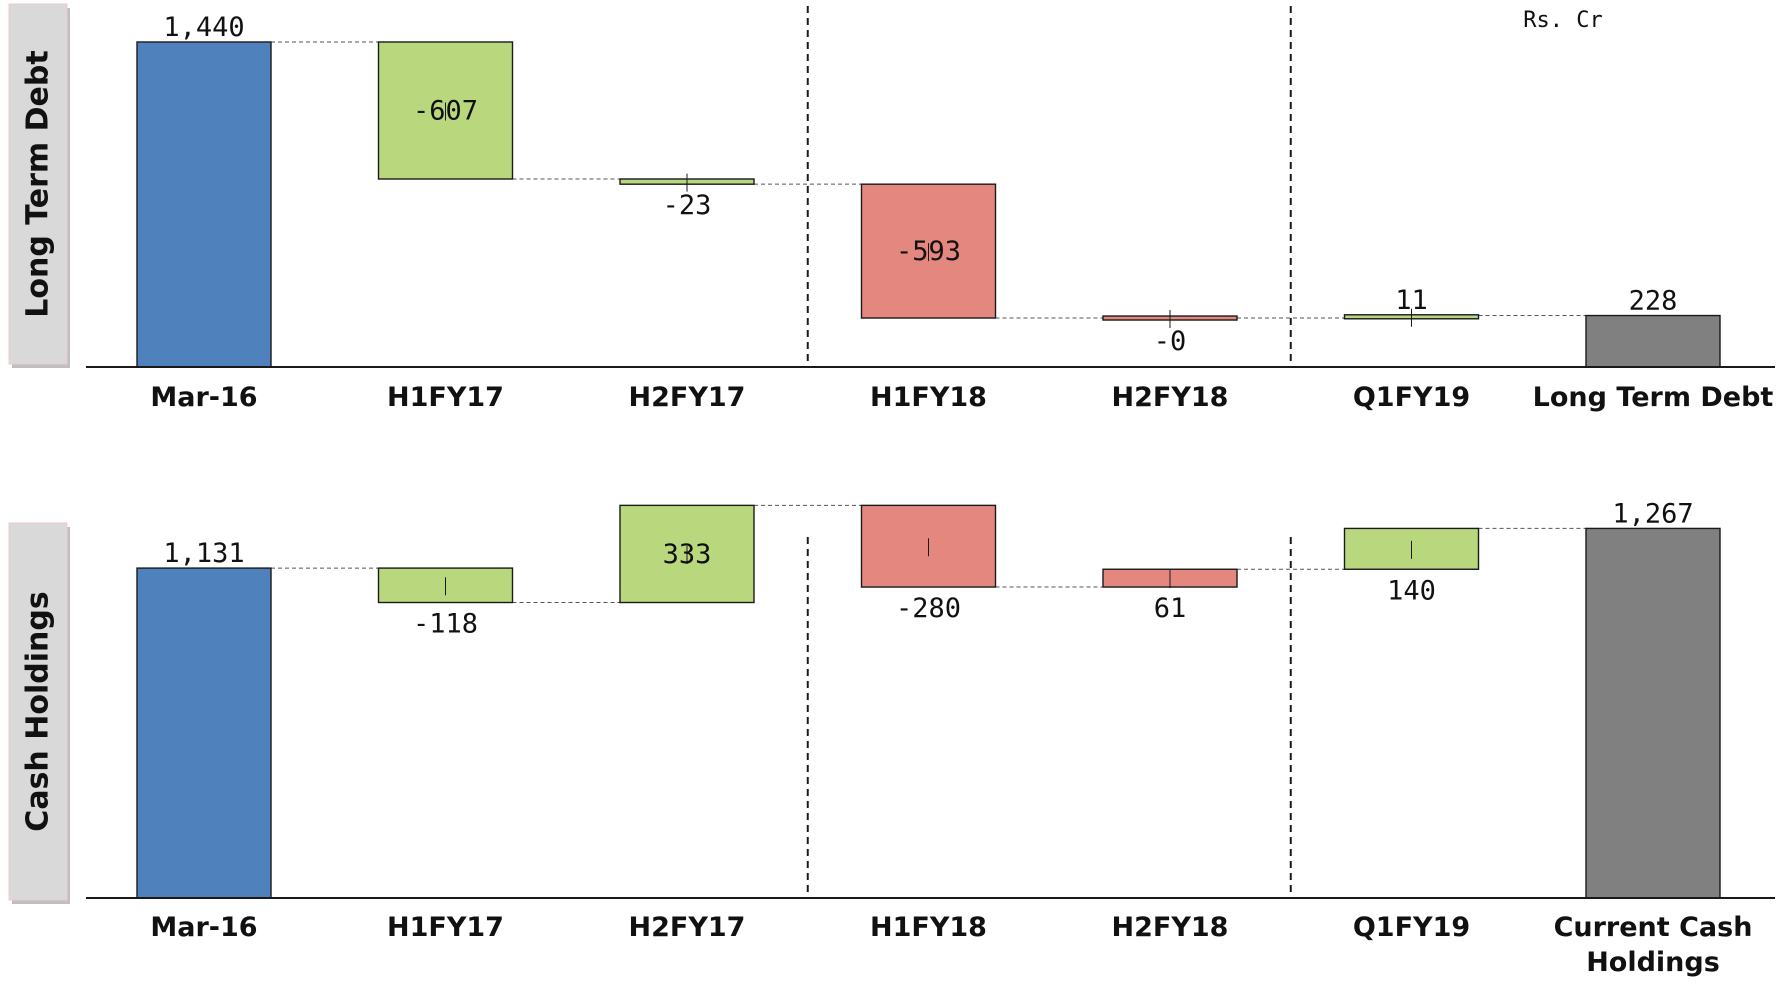 This screenshot has width=1780, height=986. I want to click on value-label: -118, so click(445, 624).